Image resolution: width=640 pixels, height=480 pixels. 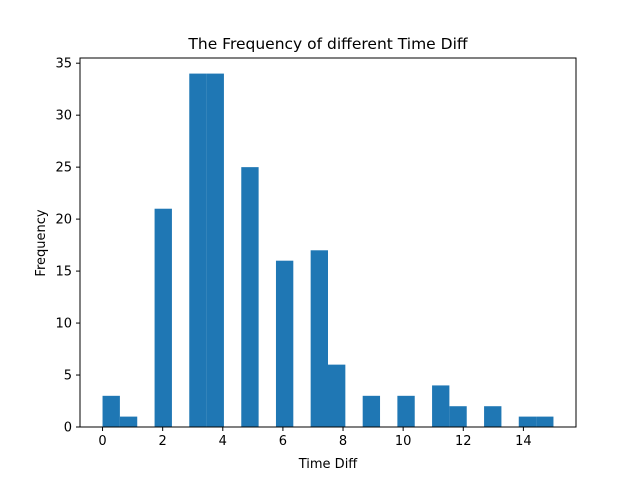 What do you see at coordinates (102, 441) in the screenshot?
I see `x-tick-label: 0` at bounding box center [102, 441].